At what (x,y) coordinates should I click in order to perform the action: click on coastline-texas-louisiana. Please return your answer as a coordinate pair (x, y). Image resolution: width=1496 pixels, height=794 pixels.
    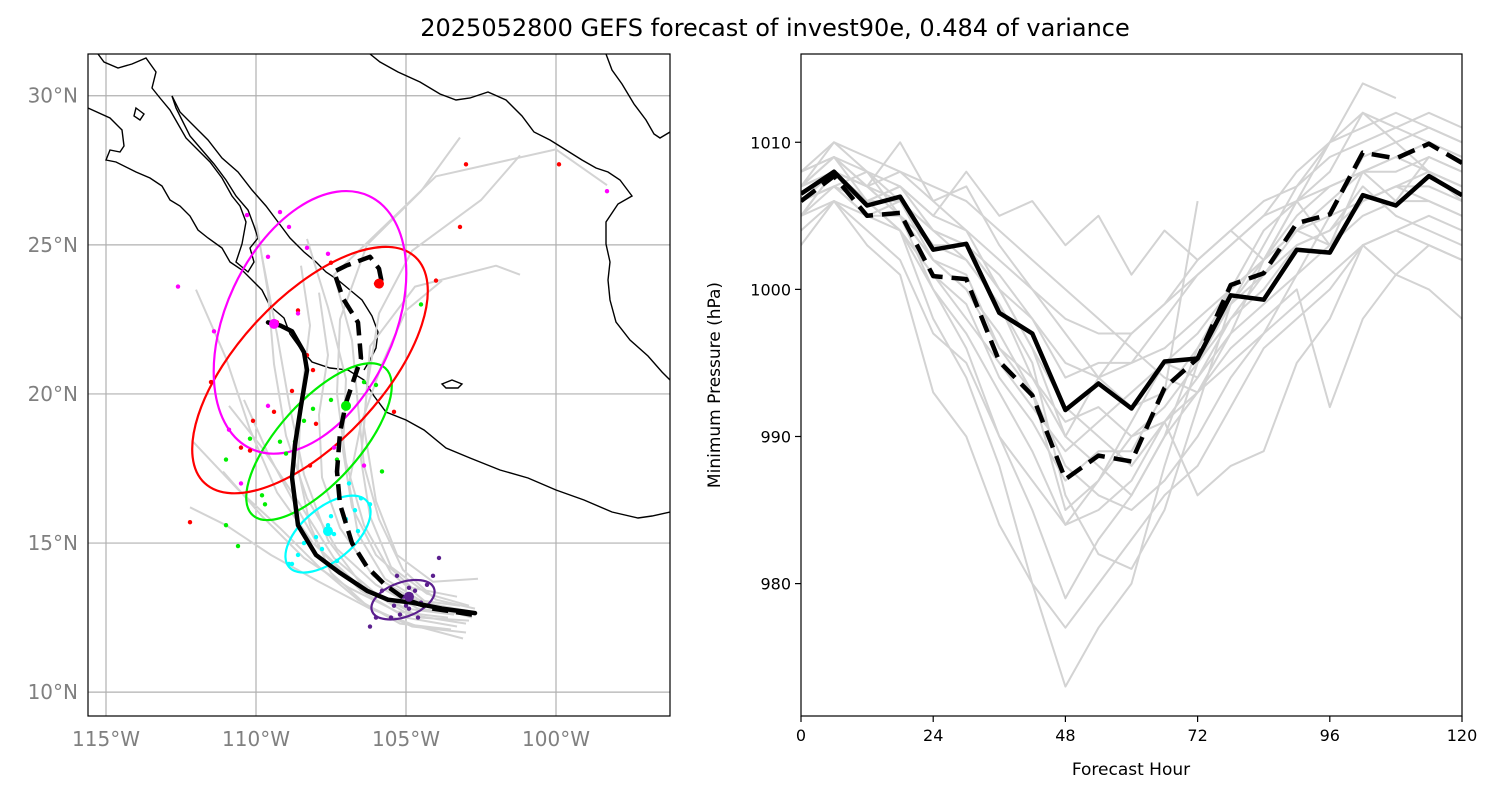
    Looking at the image, I should click on (637, 96).